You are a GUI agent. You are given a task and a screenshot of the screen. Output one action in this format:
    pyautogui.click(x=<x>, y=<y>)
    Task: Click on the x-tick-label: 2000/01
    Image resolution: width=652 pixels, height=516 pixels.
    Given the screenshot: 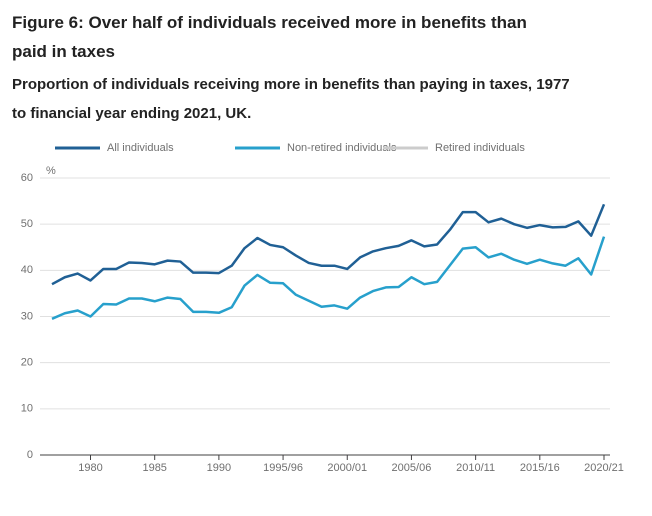 What is the action you would take?
    pyautogui.click(x=347, y=468)
    